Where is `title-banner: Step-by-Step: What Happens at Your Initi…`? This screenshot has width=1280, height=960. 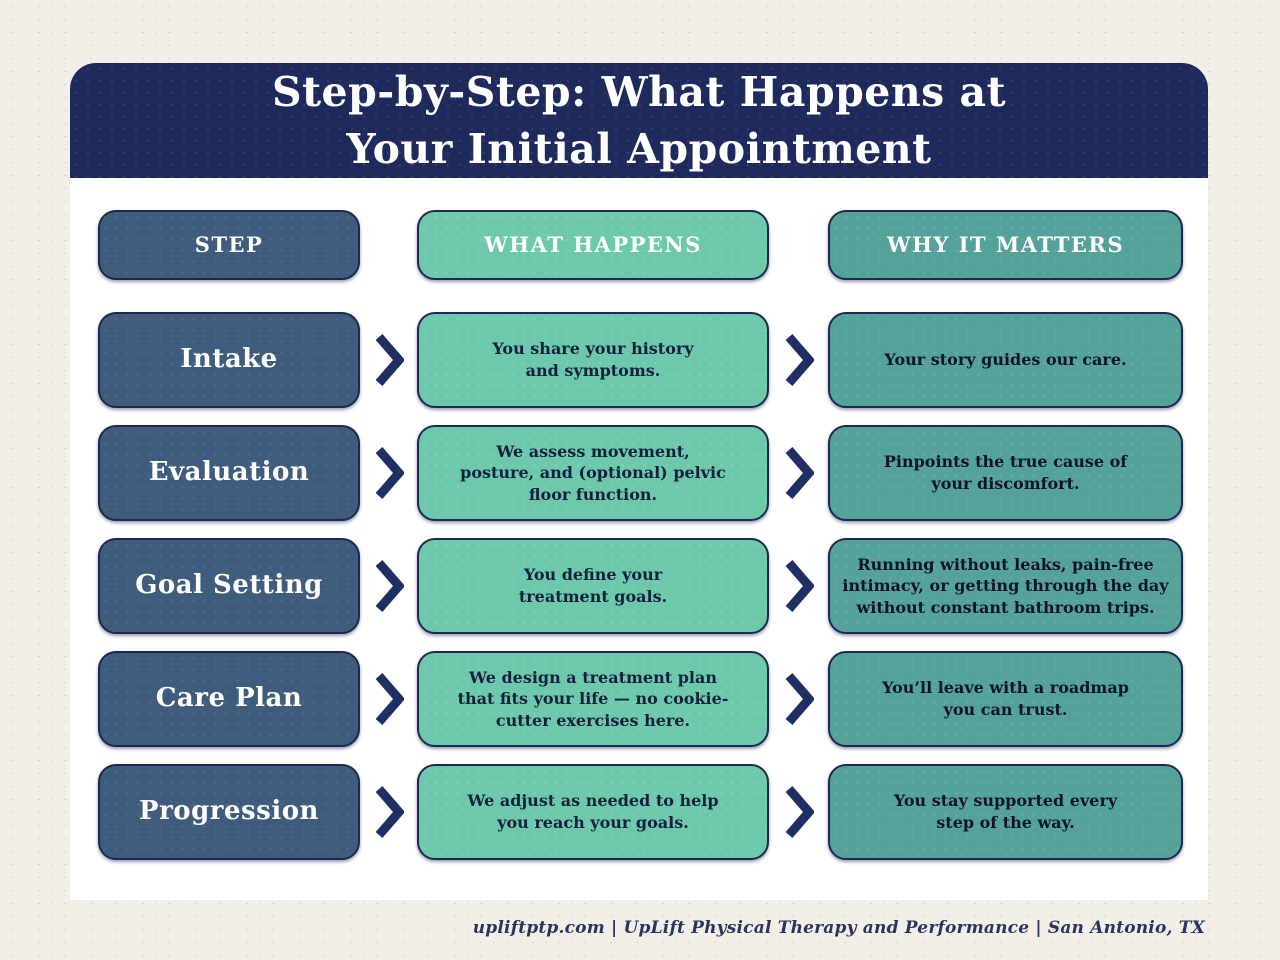
title-banner: Step-by-Step: What Happens at Your Initi… is located at coordinates (639, 120).